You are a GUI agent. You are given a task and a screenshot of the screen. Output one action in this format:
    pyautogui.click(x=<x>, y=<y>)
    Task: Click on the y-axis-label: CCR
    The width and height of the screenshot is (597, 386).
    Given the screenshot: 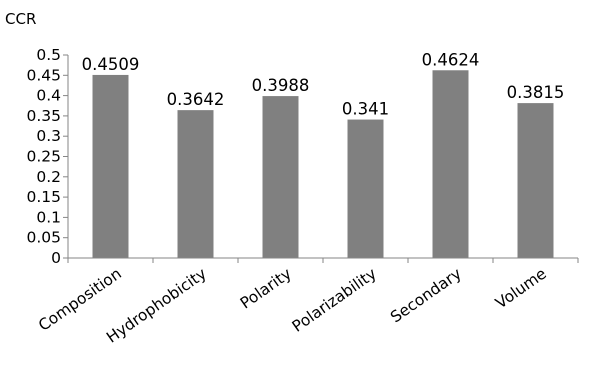 What is the action you would take?
    pyautogui.click(x=20, y=19)
    